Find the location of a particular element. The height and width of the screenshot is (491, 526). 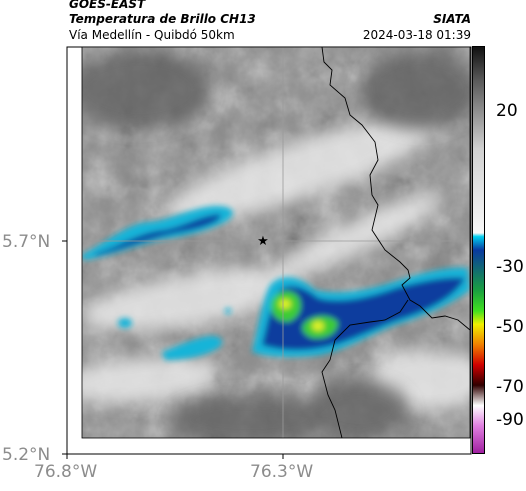

organization-label: SIATA is located at coordinates (452, 19).